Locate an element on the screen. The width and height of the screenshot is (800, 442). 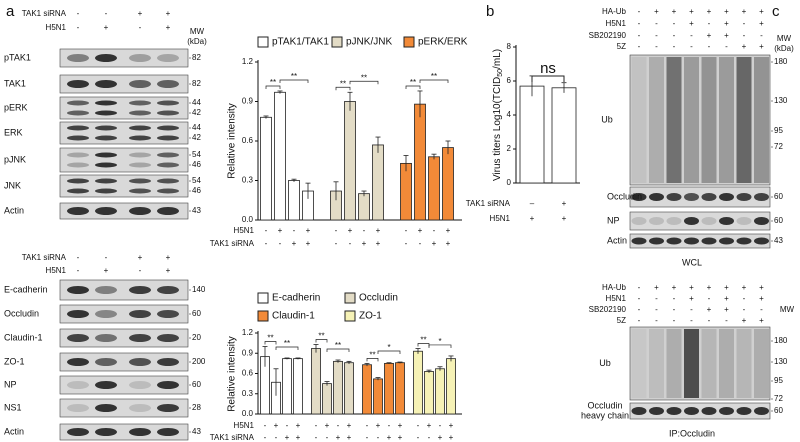
y-axis-label: Relative intensity is located at coordinates (232, 141).